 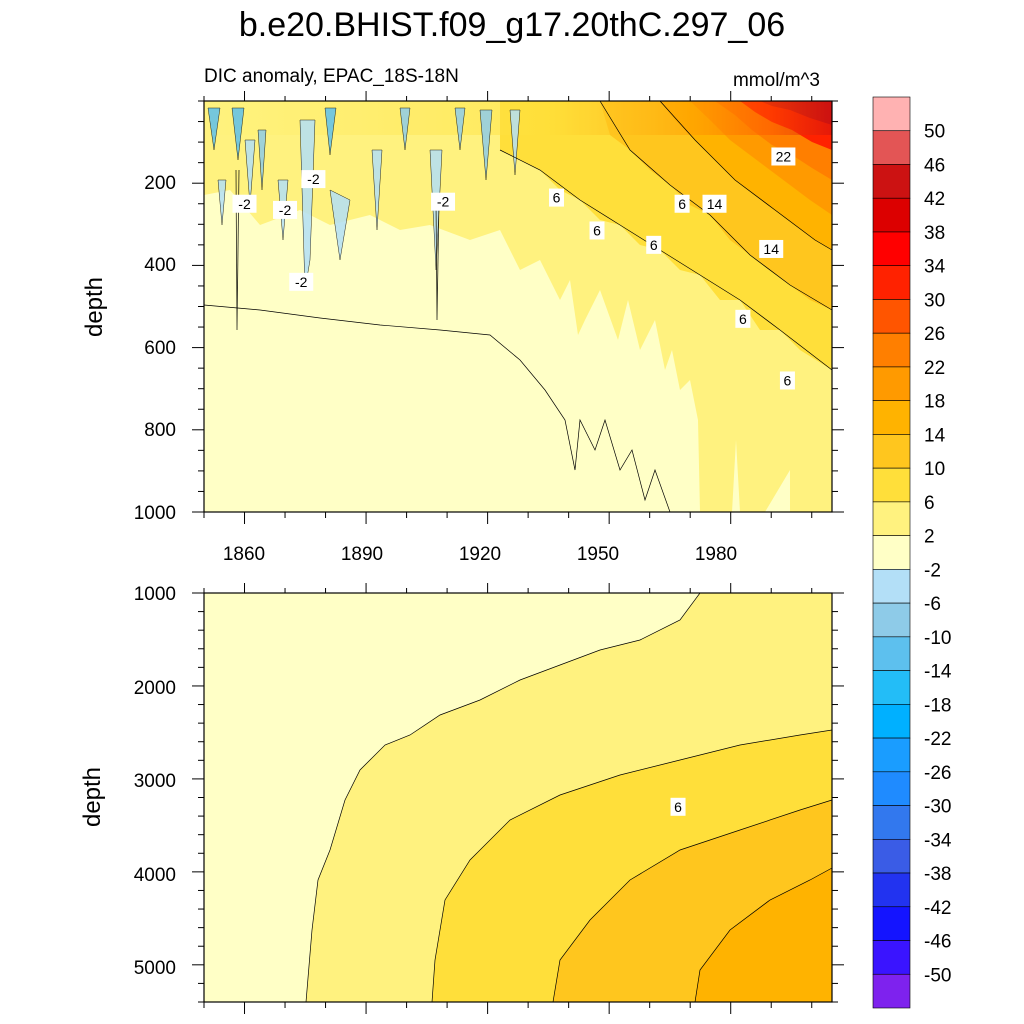 I want to click on chart-subtitle: DIC anomaly, EPAC_18S-18N, so click(x=331, y=76).